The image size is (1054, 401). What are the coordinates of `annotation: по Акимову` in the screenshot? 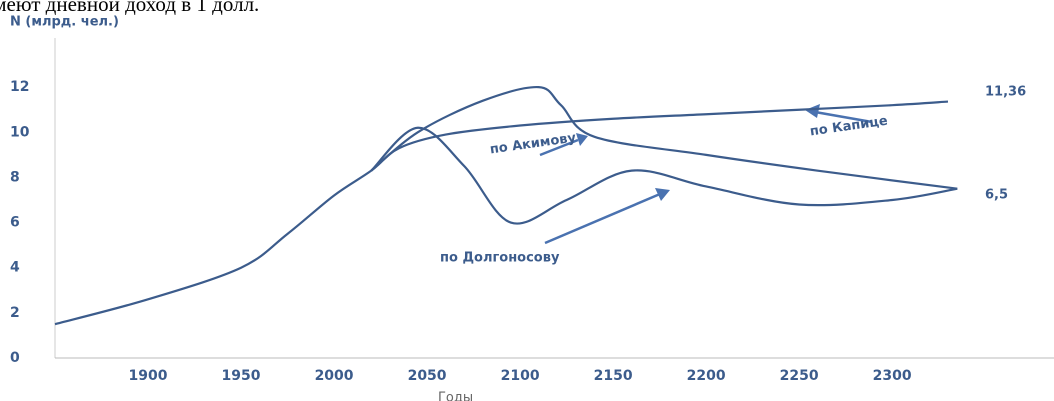 It's located at (533, 143).